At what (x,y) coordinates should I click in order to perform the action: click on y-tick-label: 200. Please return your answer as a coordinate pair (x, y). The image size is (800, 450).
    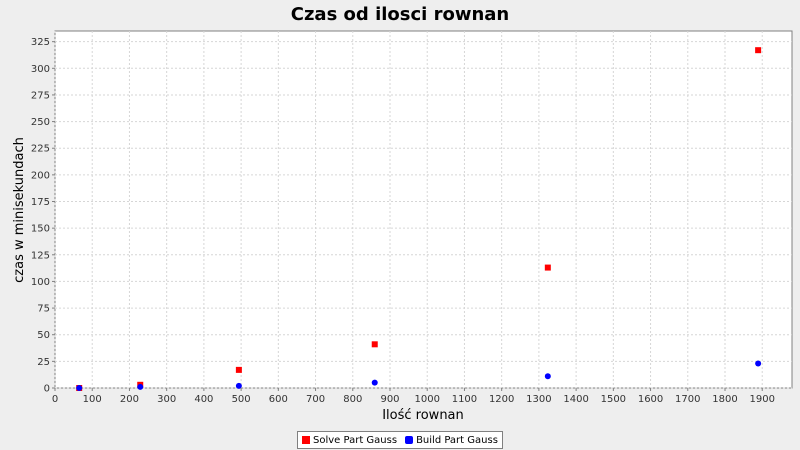
    Looking at the image, I should click on (40, 175).